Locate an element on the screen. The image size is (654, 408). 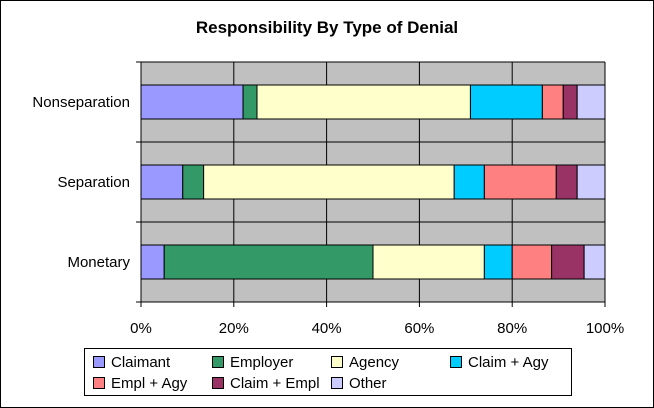
category-label: Monetary is located at coordinates (98, 262).